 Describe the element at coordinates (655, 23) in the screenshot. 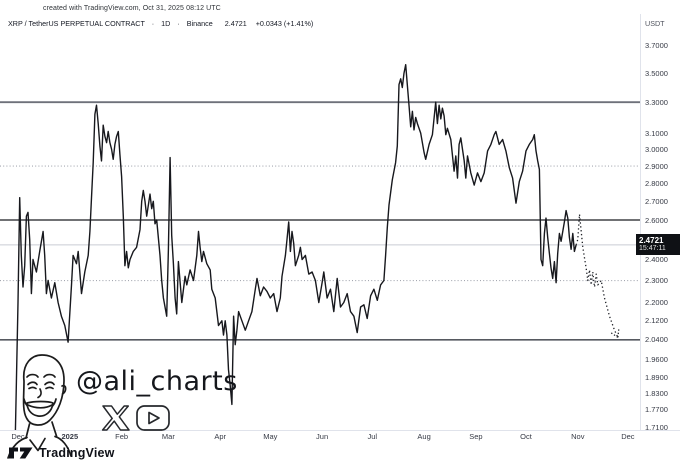

I see `quote-currency-label: USDT` at that location.